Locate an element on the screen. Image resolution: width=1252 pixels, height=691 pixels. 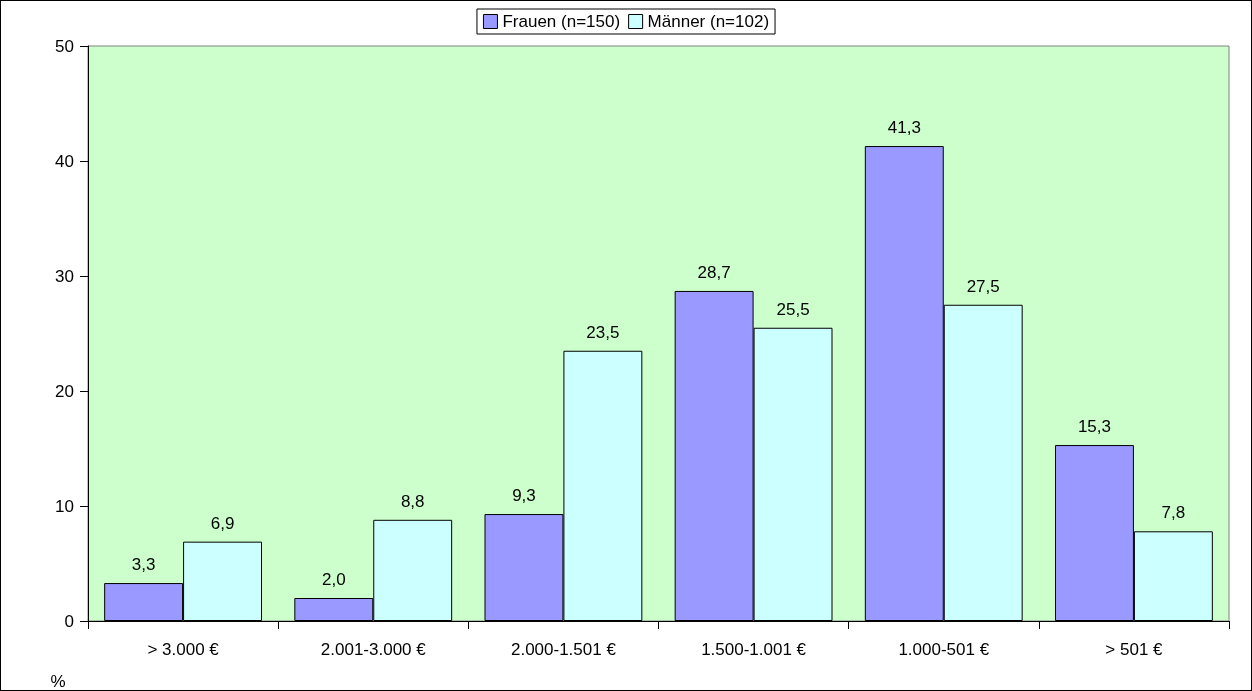
x-tick-label: > 501 € is located at coordinates (1134, 649).